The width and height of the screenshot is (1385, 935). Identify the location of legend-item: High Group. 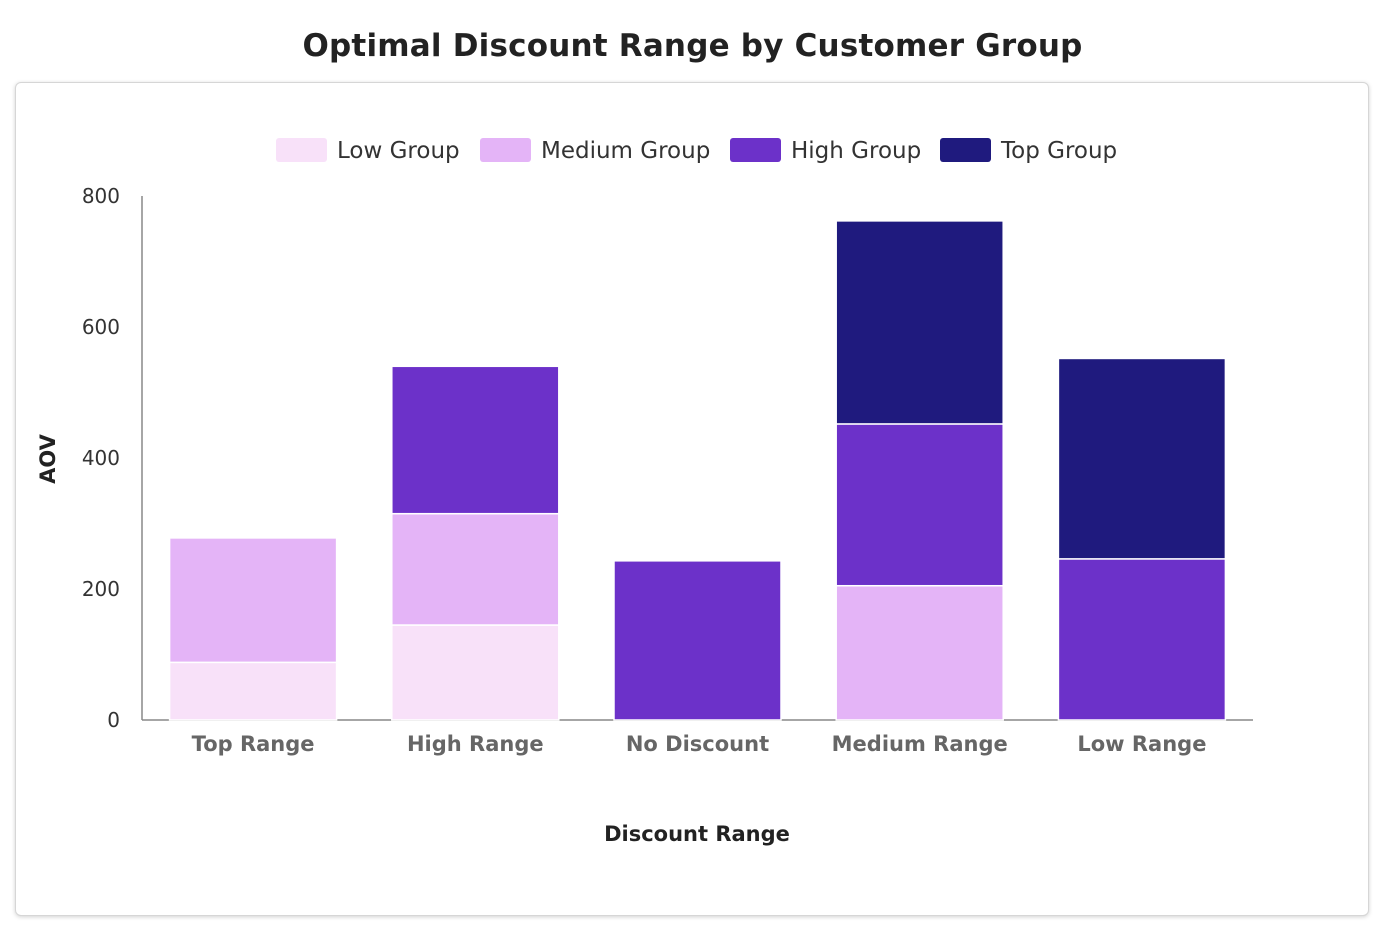
(825, 151).